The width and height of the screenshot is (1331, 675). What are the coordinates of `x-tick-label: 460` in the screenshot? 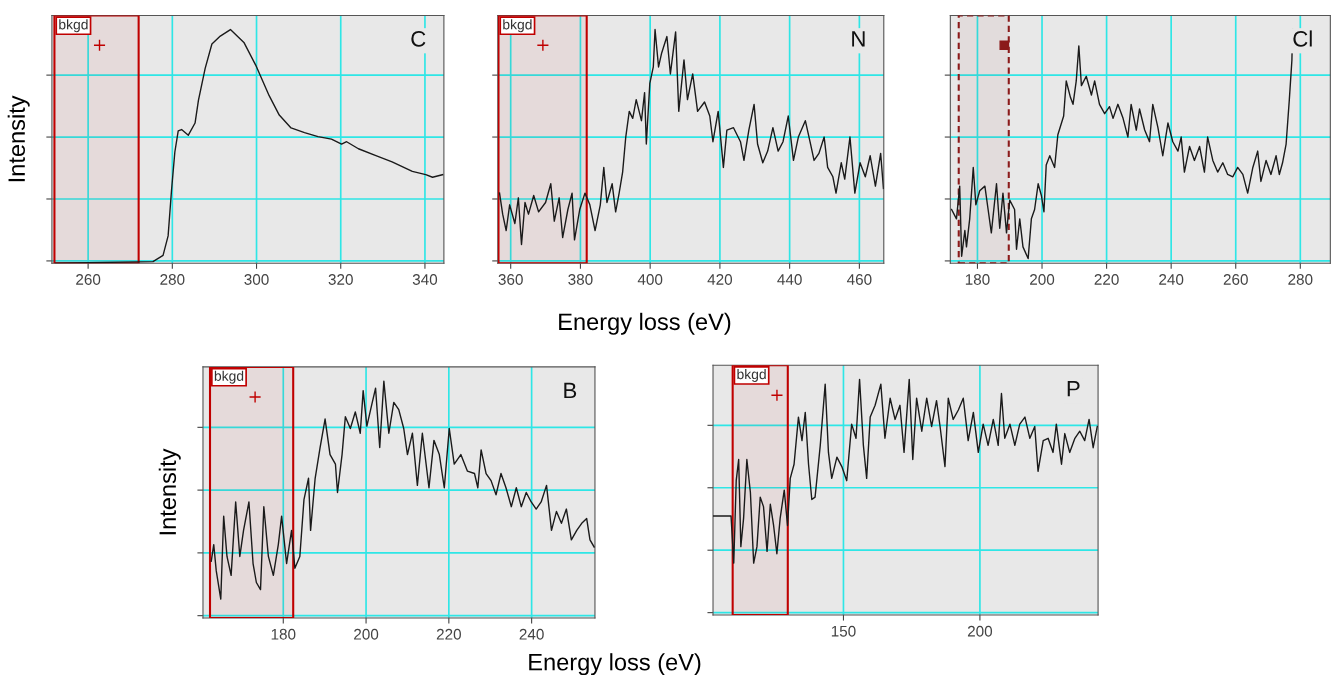 It's located at (859, 279).